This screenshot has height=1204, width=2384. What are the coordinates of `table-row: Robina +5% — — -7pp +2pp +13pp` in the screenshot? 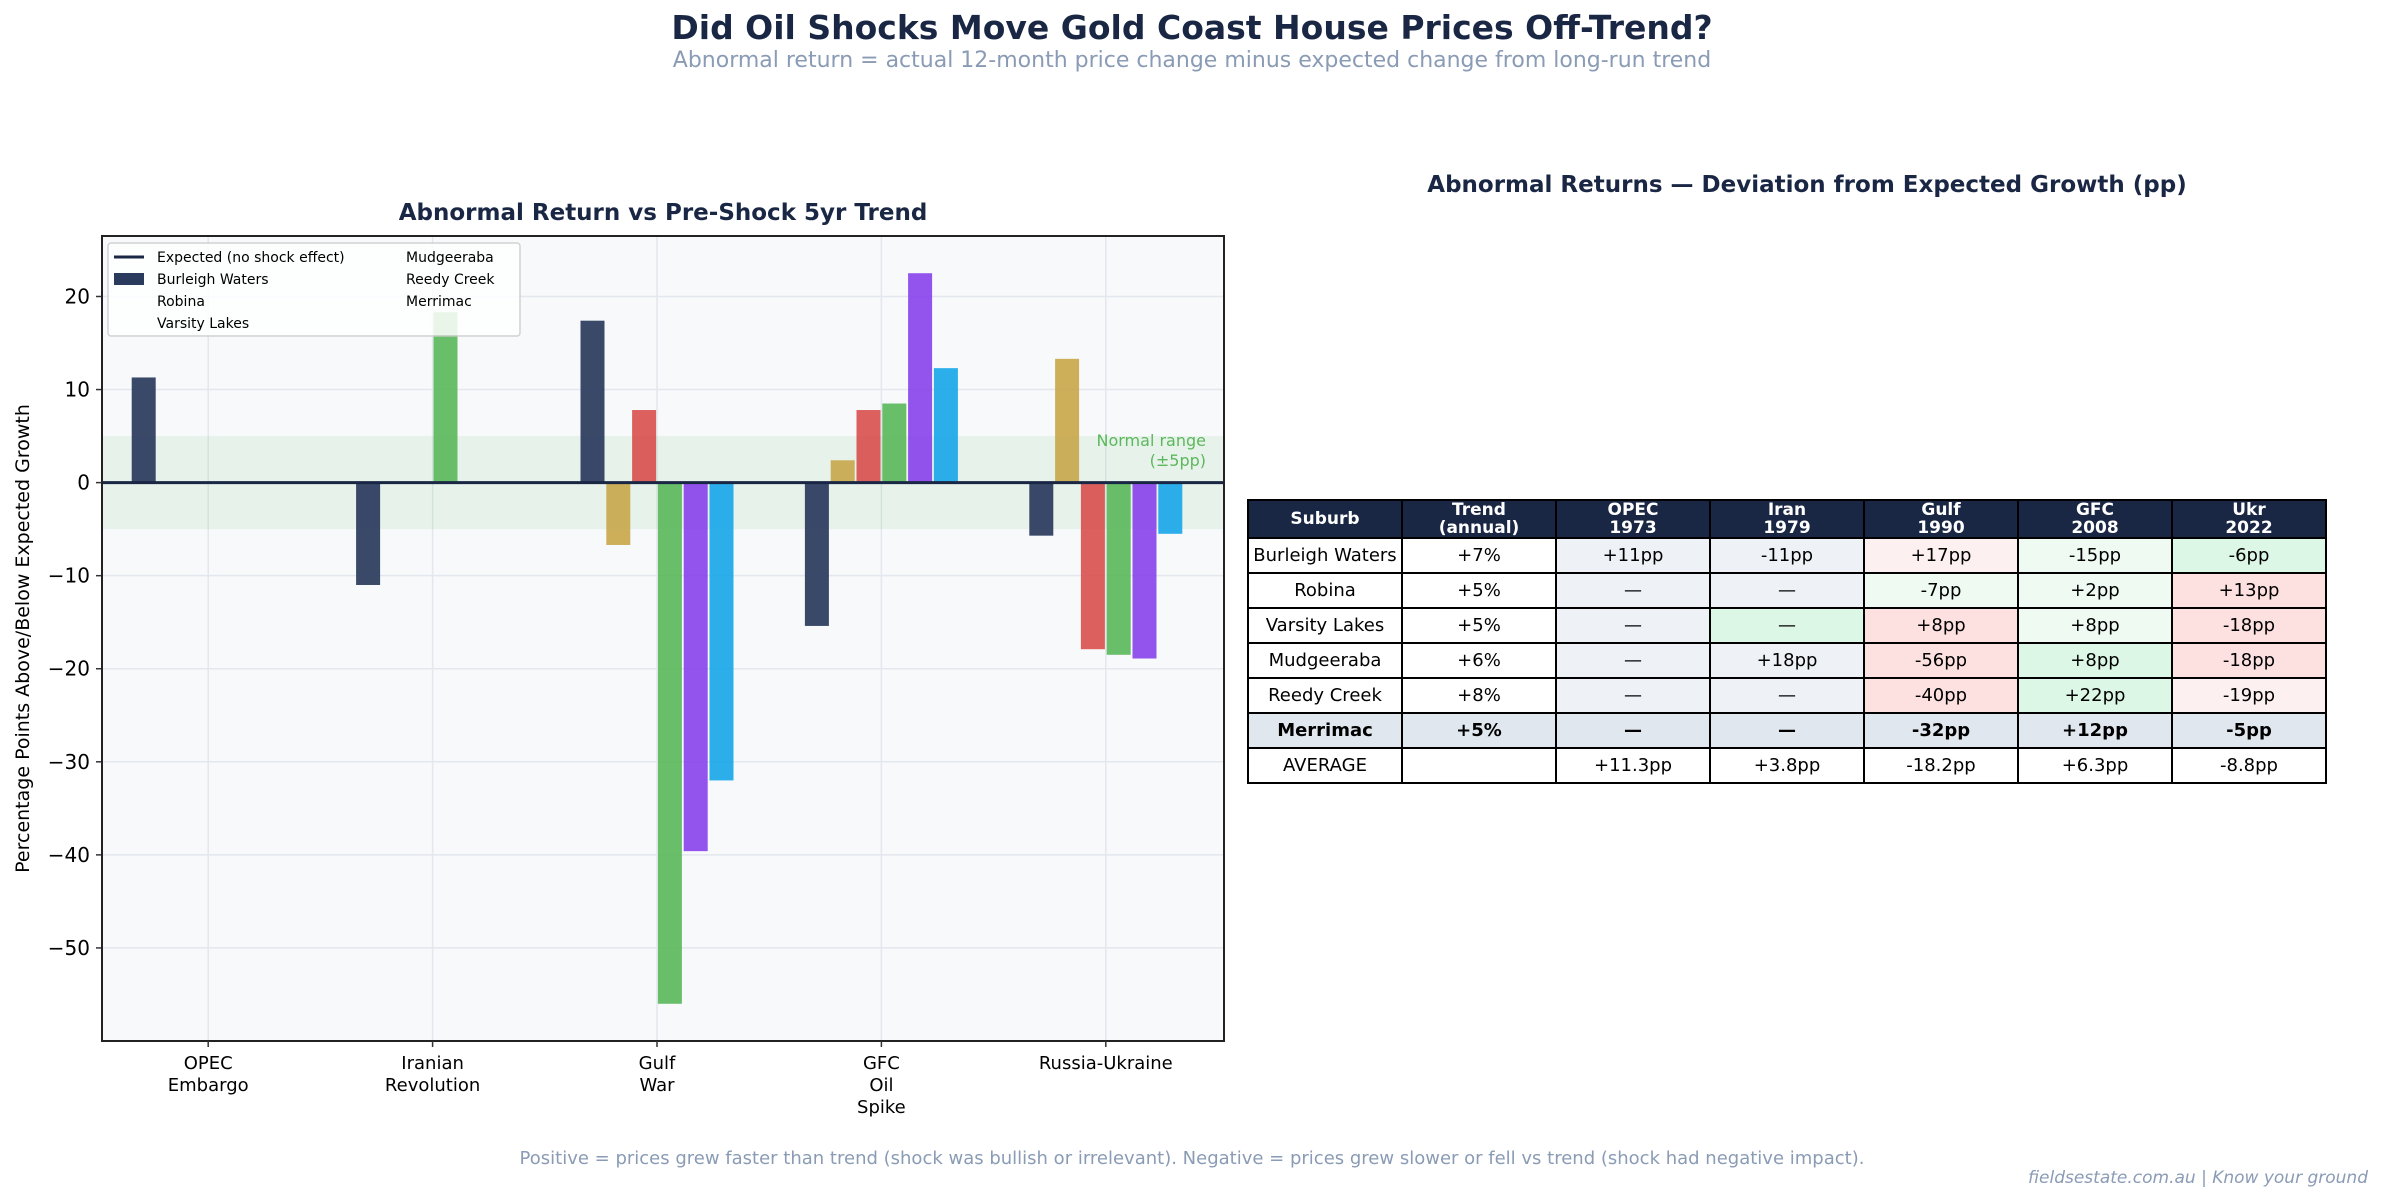 It's located at (1787, 590).